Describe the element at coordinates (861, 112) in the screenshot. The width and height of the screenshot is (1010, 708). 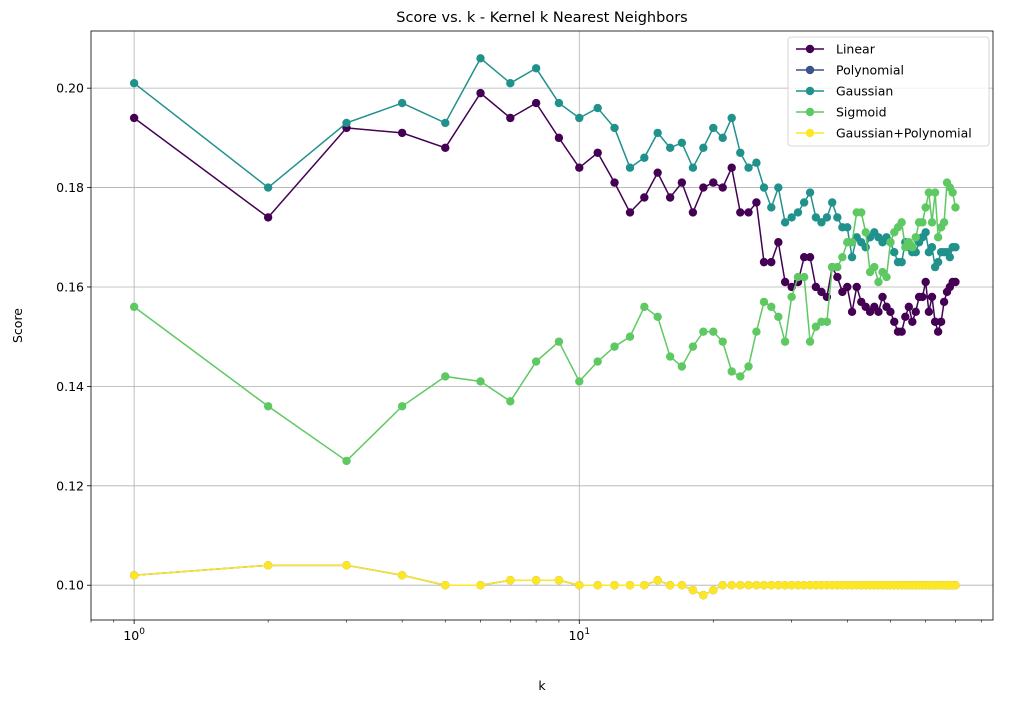
I see `legend-label: Sigmoid` at that location.